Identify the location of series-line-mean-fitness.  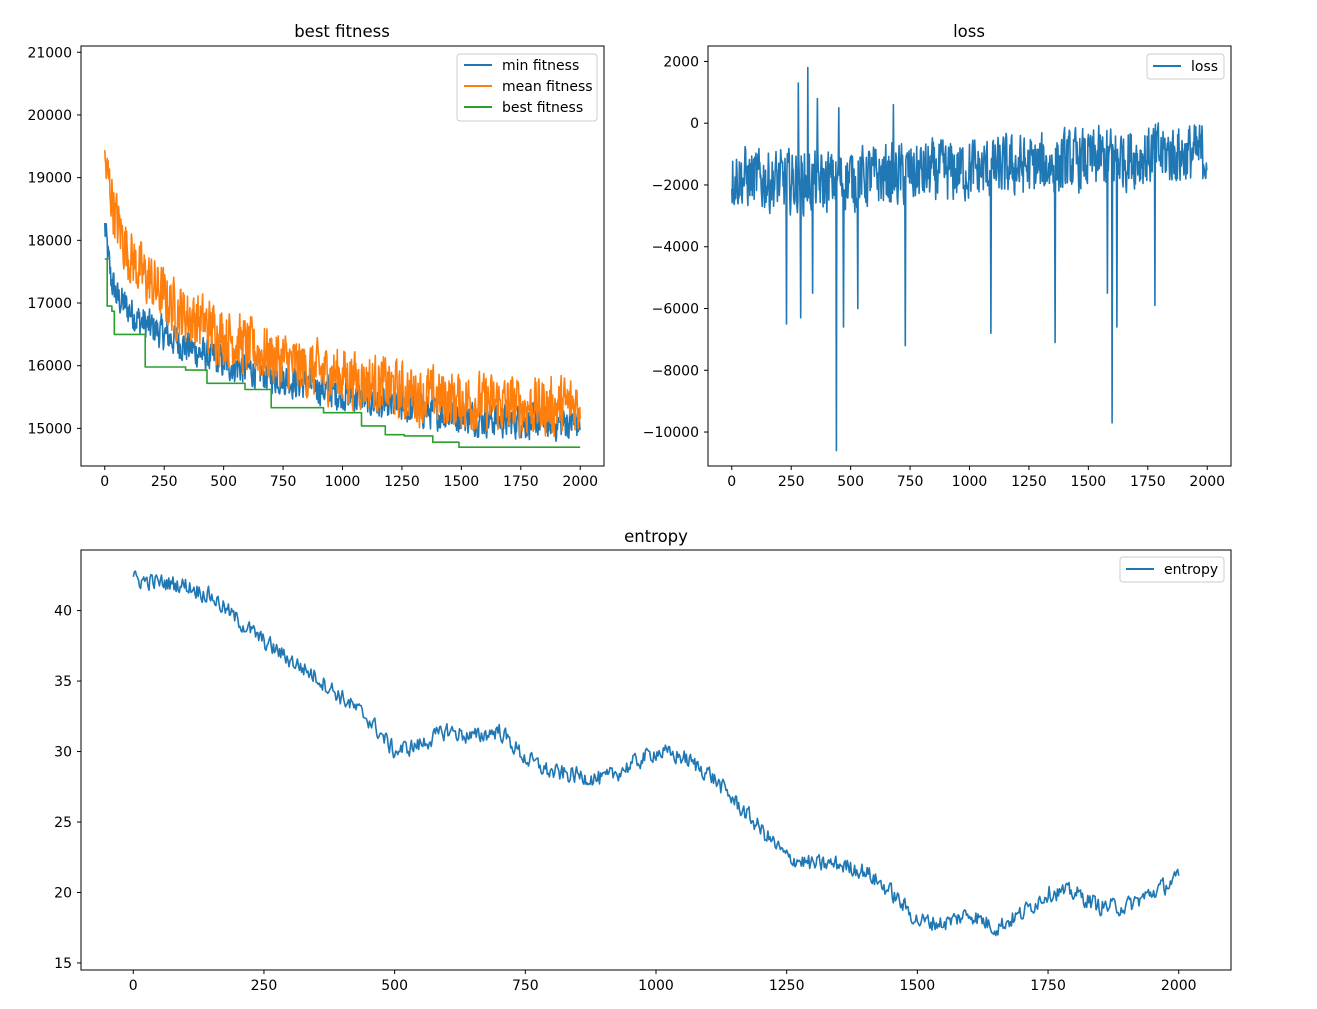
(342, 294).